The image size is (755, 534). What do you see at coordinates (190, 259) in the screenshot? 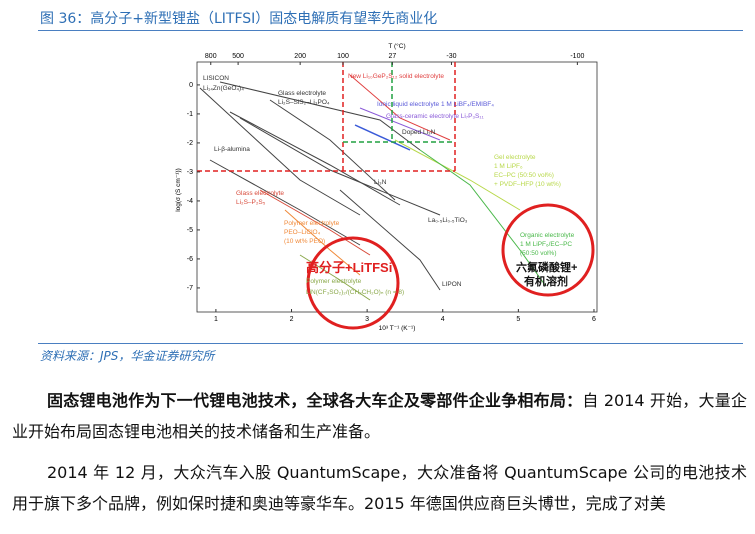
I see `y-tick-label: -6` at bounding box center [190, 259].